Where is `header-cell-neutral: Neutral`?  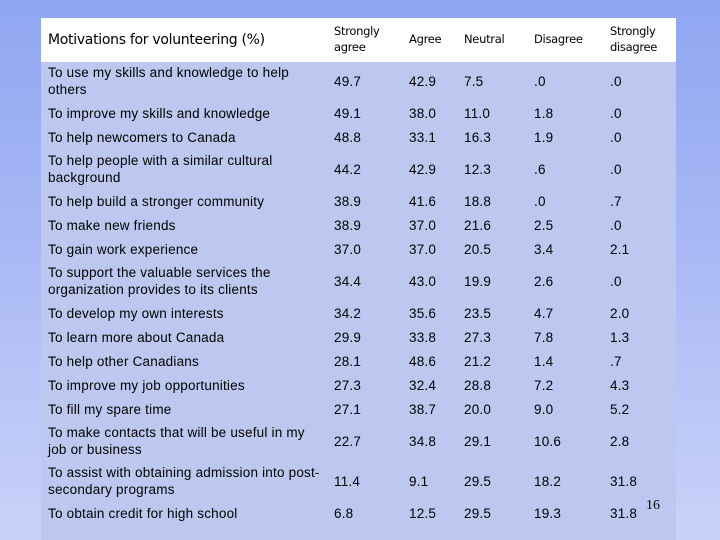 header-cell-neutral: Neutral is located at coordinates (484, 39).